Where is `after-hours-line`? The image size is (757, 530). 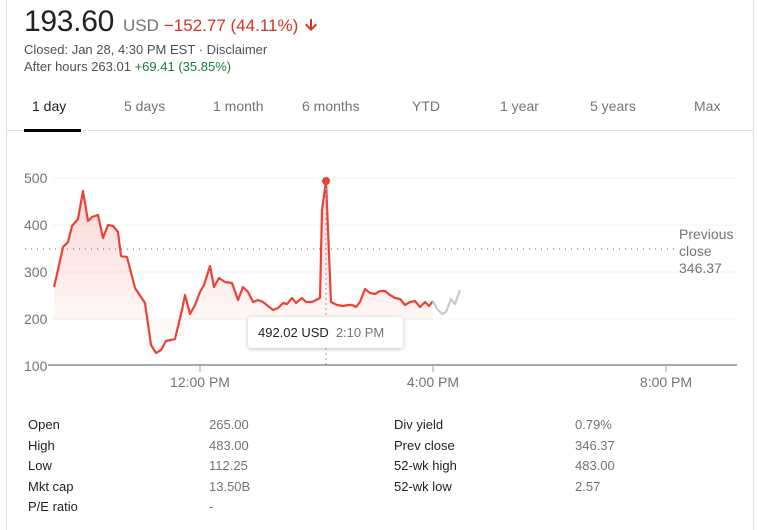
after-hours-line is located at coordinates (447, 302).